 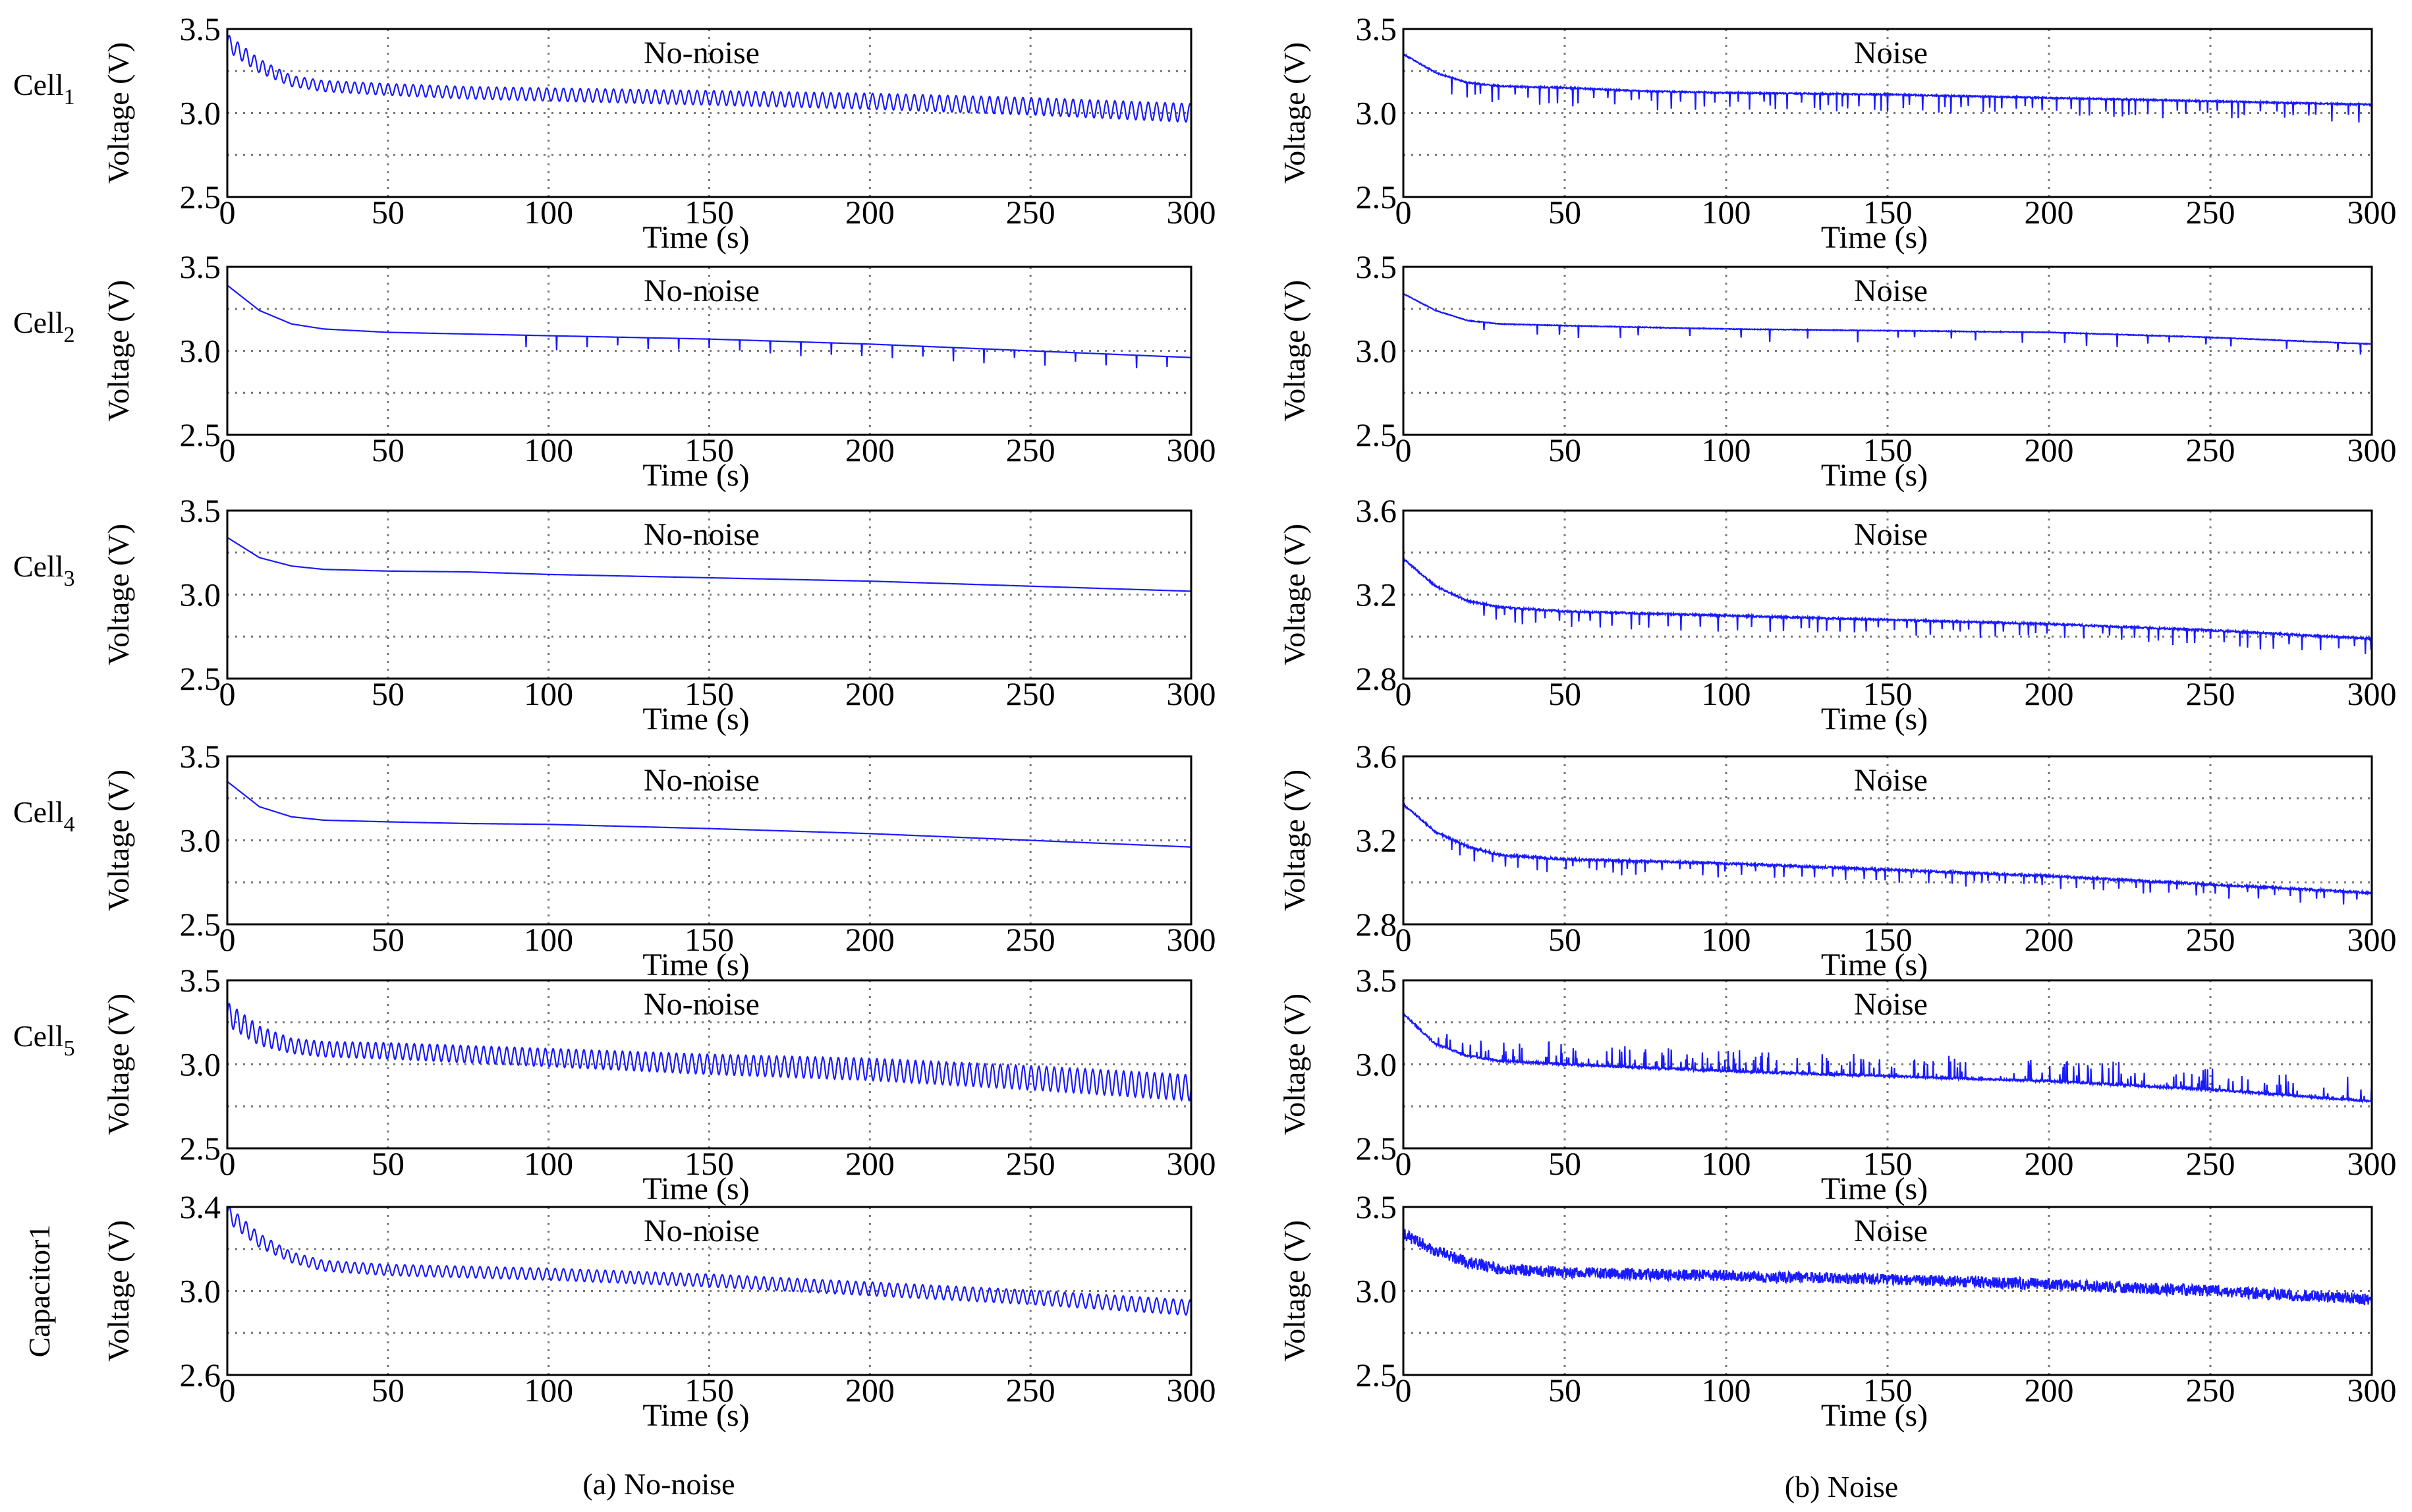 I want to click on series-line-a3, so click(x=709, y=564).